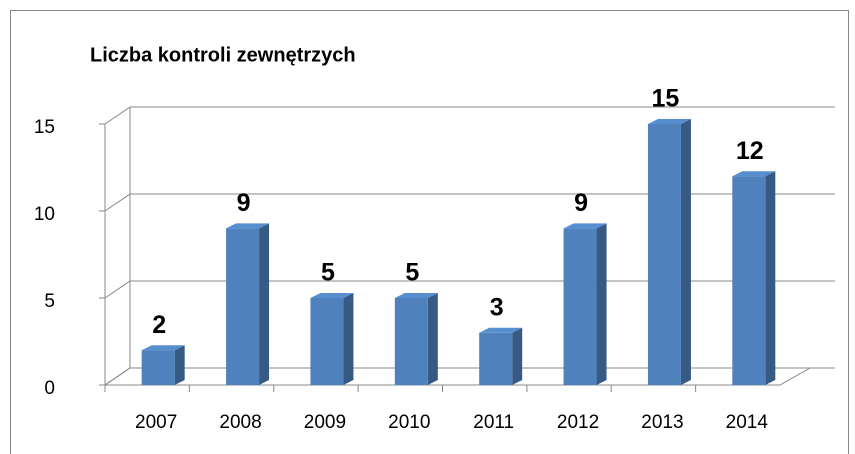  What do you see at coordinates (325, 422) in the screenshot?
I see `x-tick-label: 2009` at bounding box center [325, 422].